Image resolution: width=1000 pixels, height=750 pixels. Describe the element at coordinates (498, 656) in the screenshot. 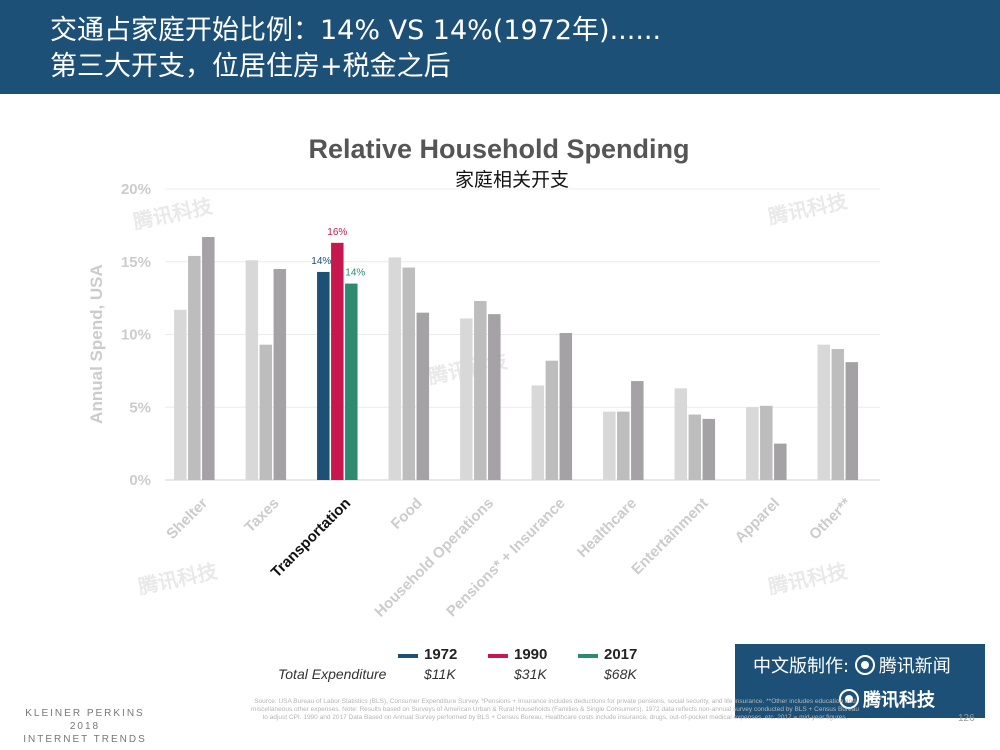

I see `legend-swatch-1990` at that location.